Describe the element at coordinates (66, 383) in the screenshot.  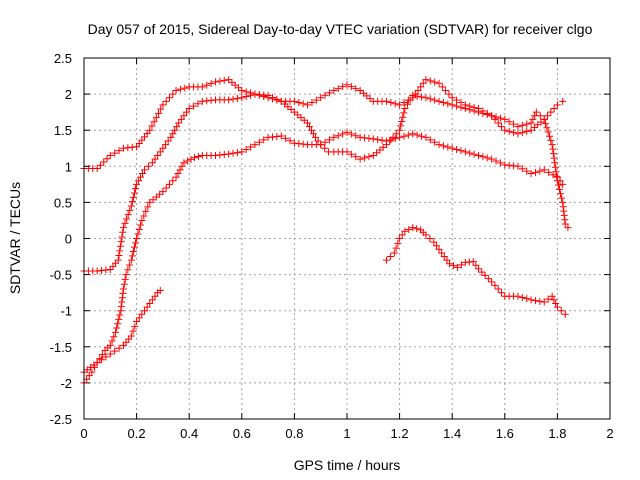
I see `y-tick-label: -2` at that location.